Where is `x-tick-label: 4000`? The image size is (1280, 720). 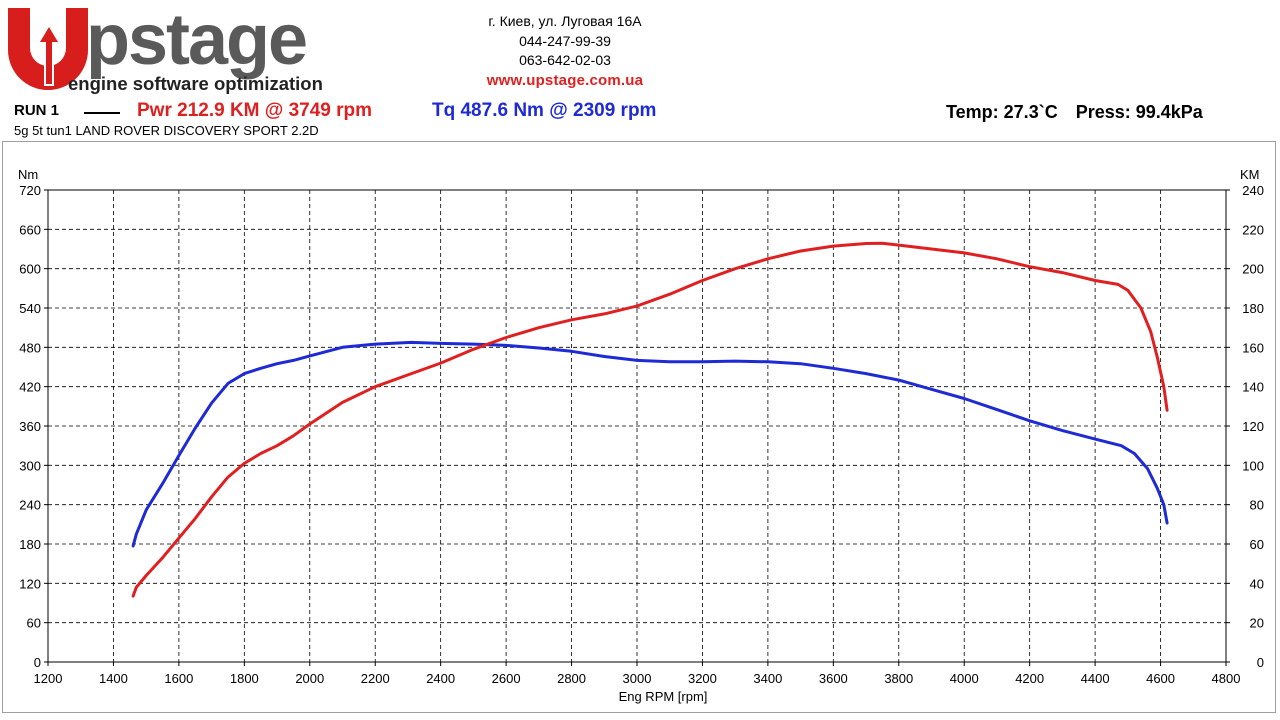
x-tick-label: 4000 is located at coordinates (964, 678).